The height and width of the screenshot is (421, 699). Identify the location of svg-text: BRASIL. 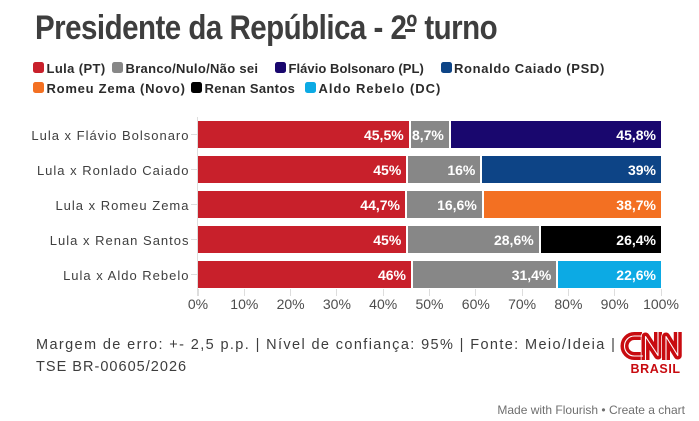
(656, 368).